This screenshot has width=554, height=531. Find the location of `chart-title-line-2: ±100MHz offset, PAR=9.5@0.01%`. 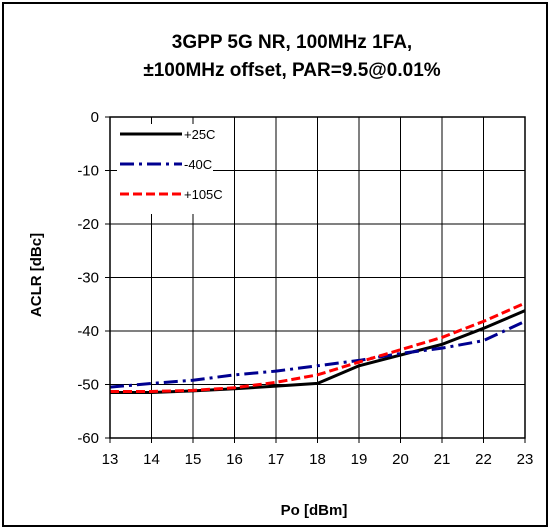

chart-title-line-2: ±100MHz offset, PAR=9.5@0.01% is located at coordinates (291, 70).